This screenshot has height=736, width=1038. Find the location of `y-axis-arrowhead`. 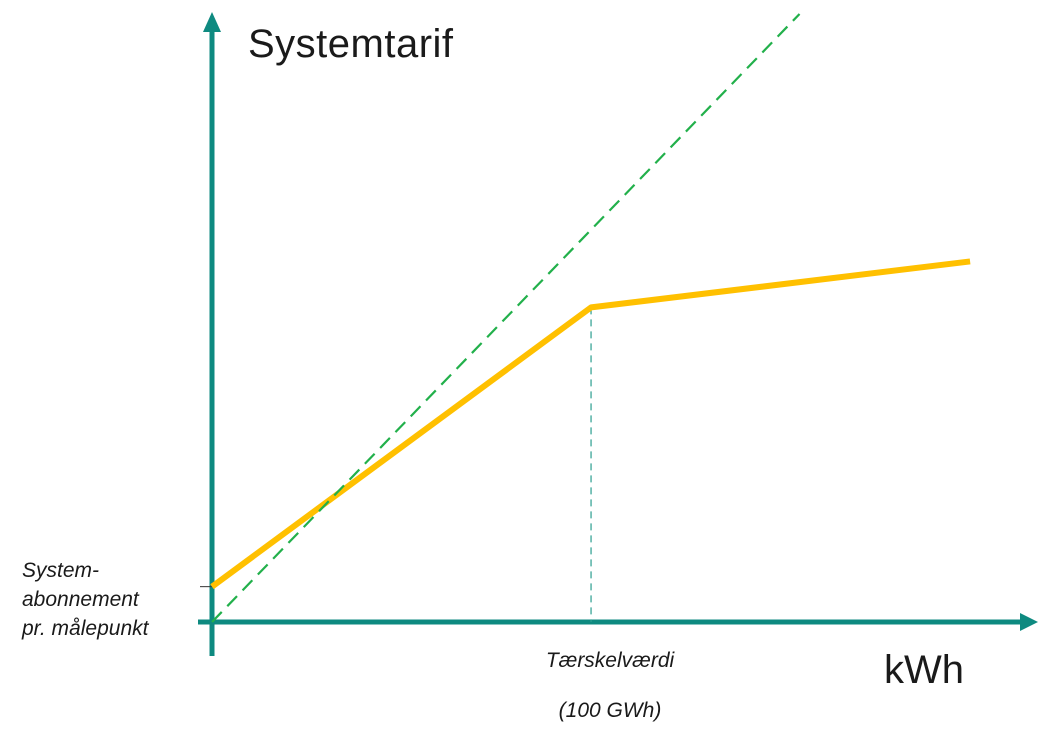

y-axis-arrowhead is located at coordinates (212, 22).